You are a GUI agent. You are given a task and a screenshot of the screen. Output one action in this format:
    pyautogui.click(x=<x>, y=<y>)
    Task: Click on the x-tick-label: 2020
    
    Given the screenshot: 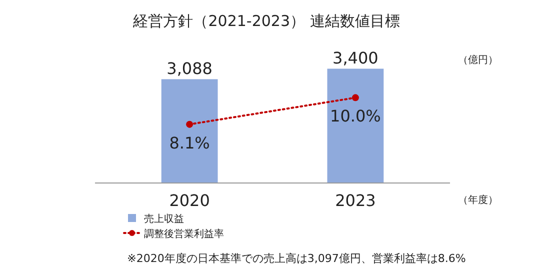 What is the action you would take?
    pyautogui.click(x=189, y=200)
    